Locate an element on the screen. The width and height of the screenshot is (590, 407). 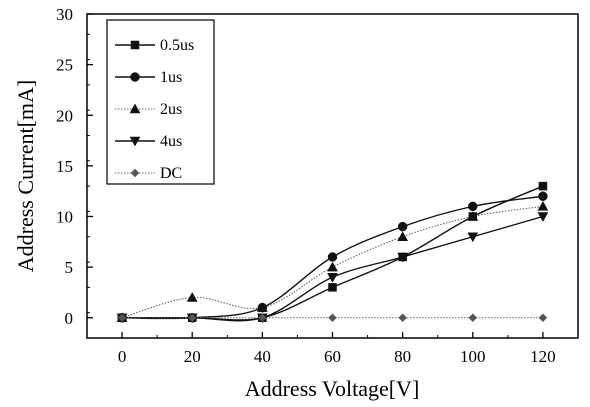
y-axis-title: Address Current[mA] is located at coordinates (25, 176).